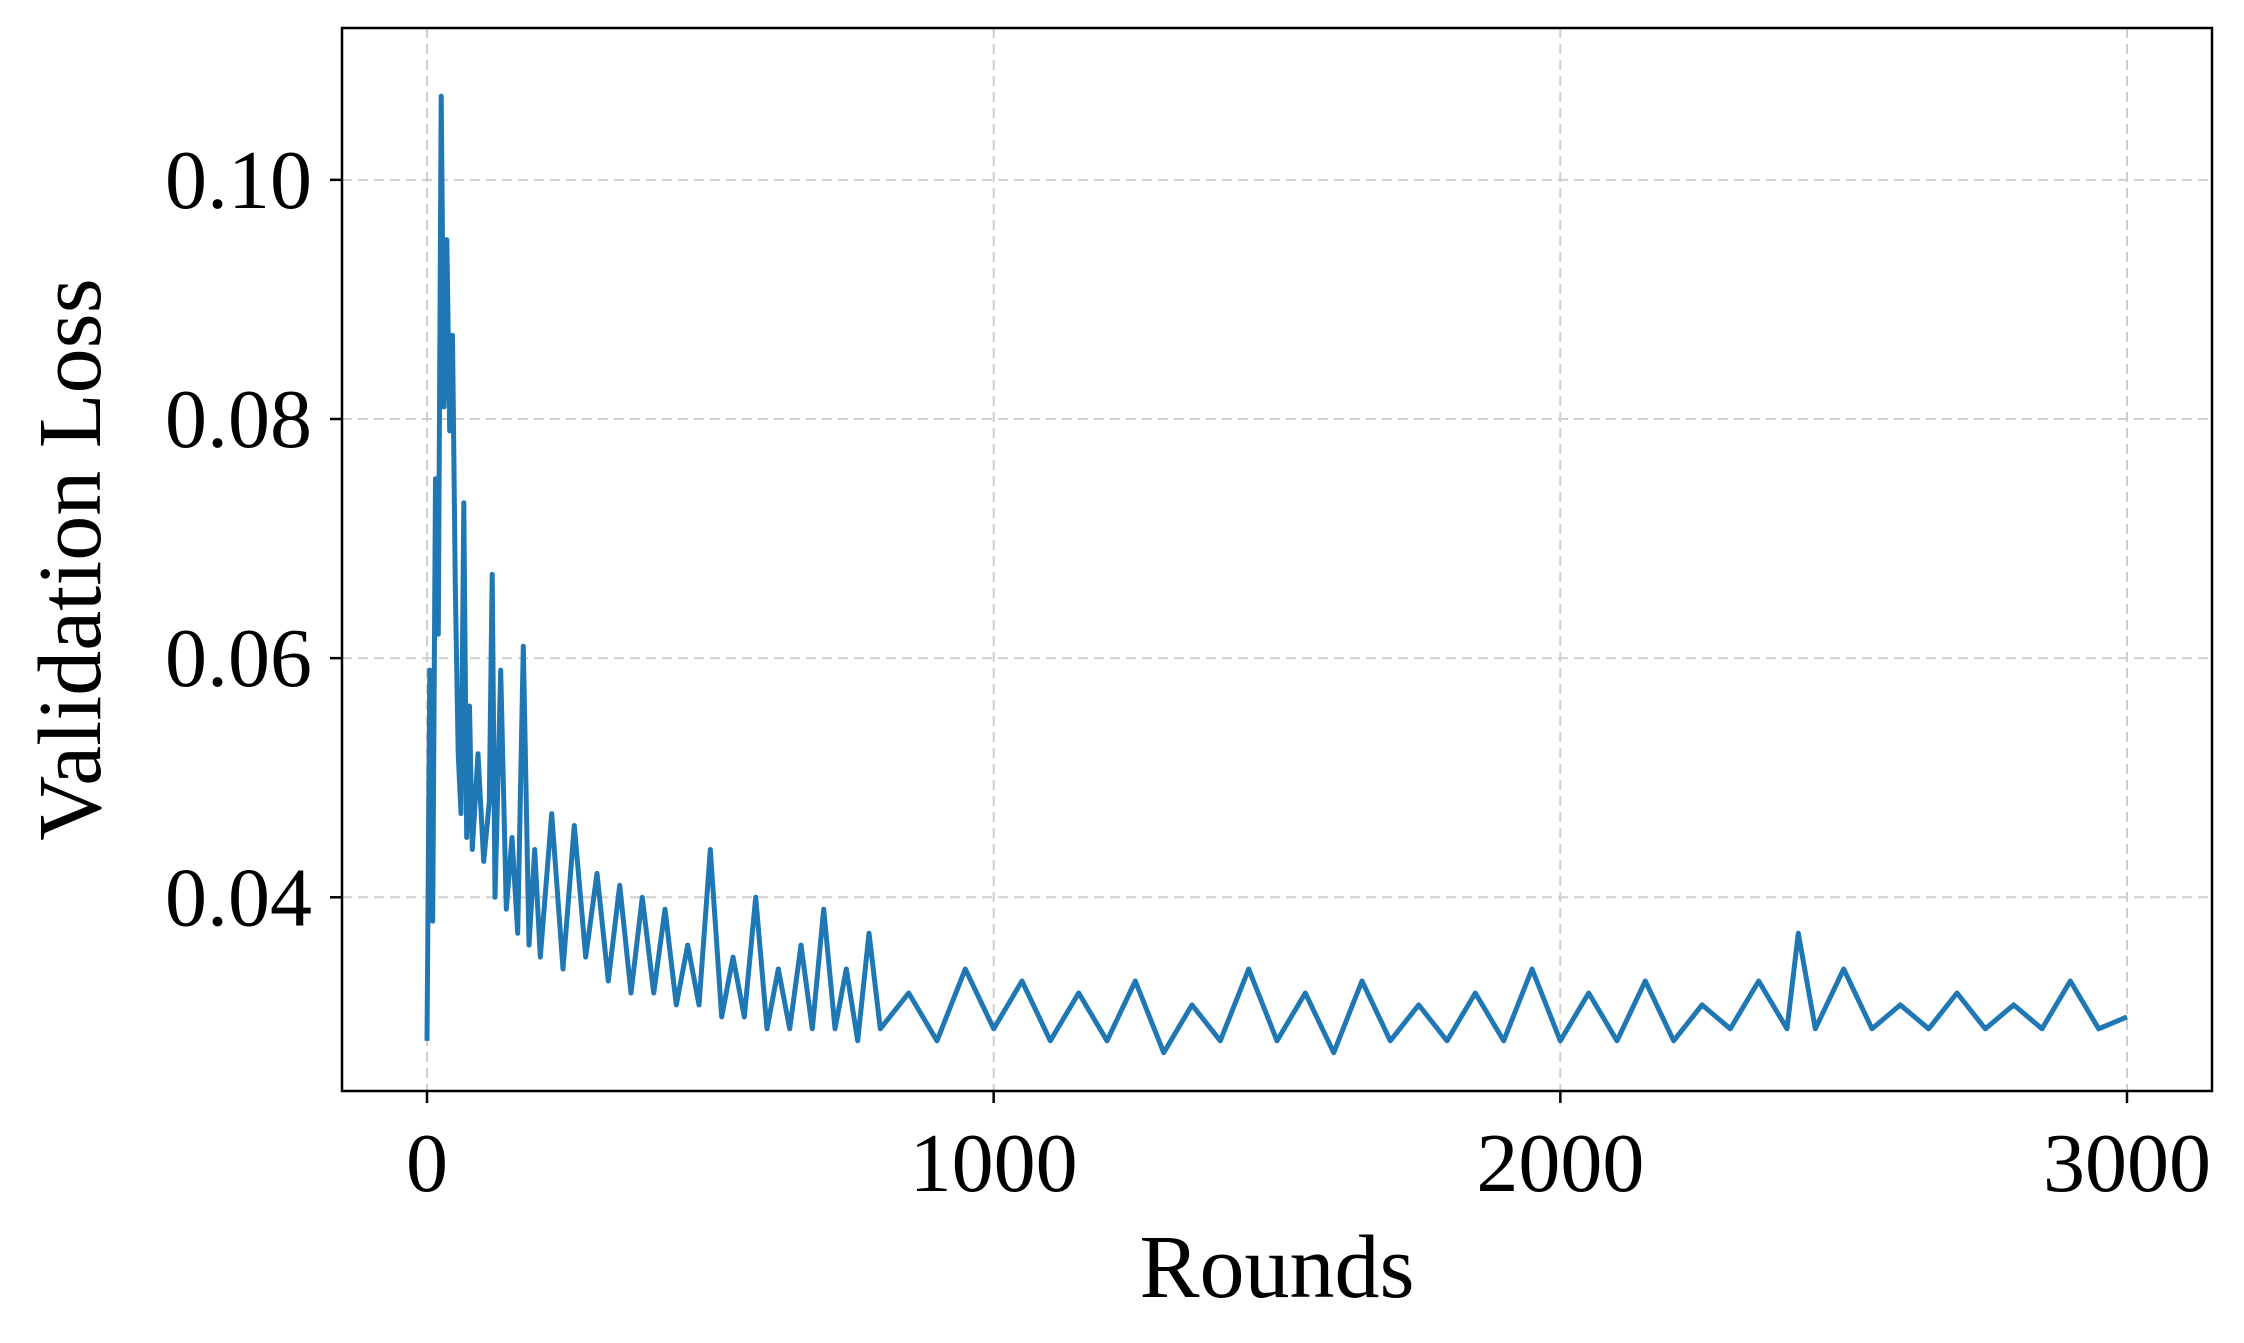 The image size is (2244, 1343). I want to click on x-tick-label: 0, so click(427, 1163).